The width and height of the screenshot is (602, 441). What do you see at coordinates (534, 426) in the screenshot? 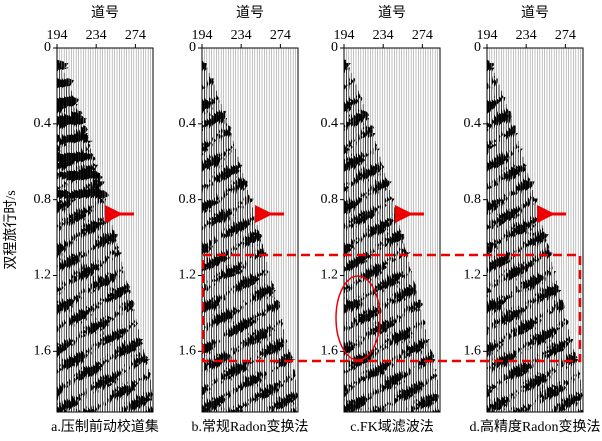
I see `caption: d.高精度Radon变换法` at bounding box center [534, 426].